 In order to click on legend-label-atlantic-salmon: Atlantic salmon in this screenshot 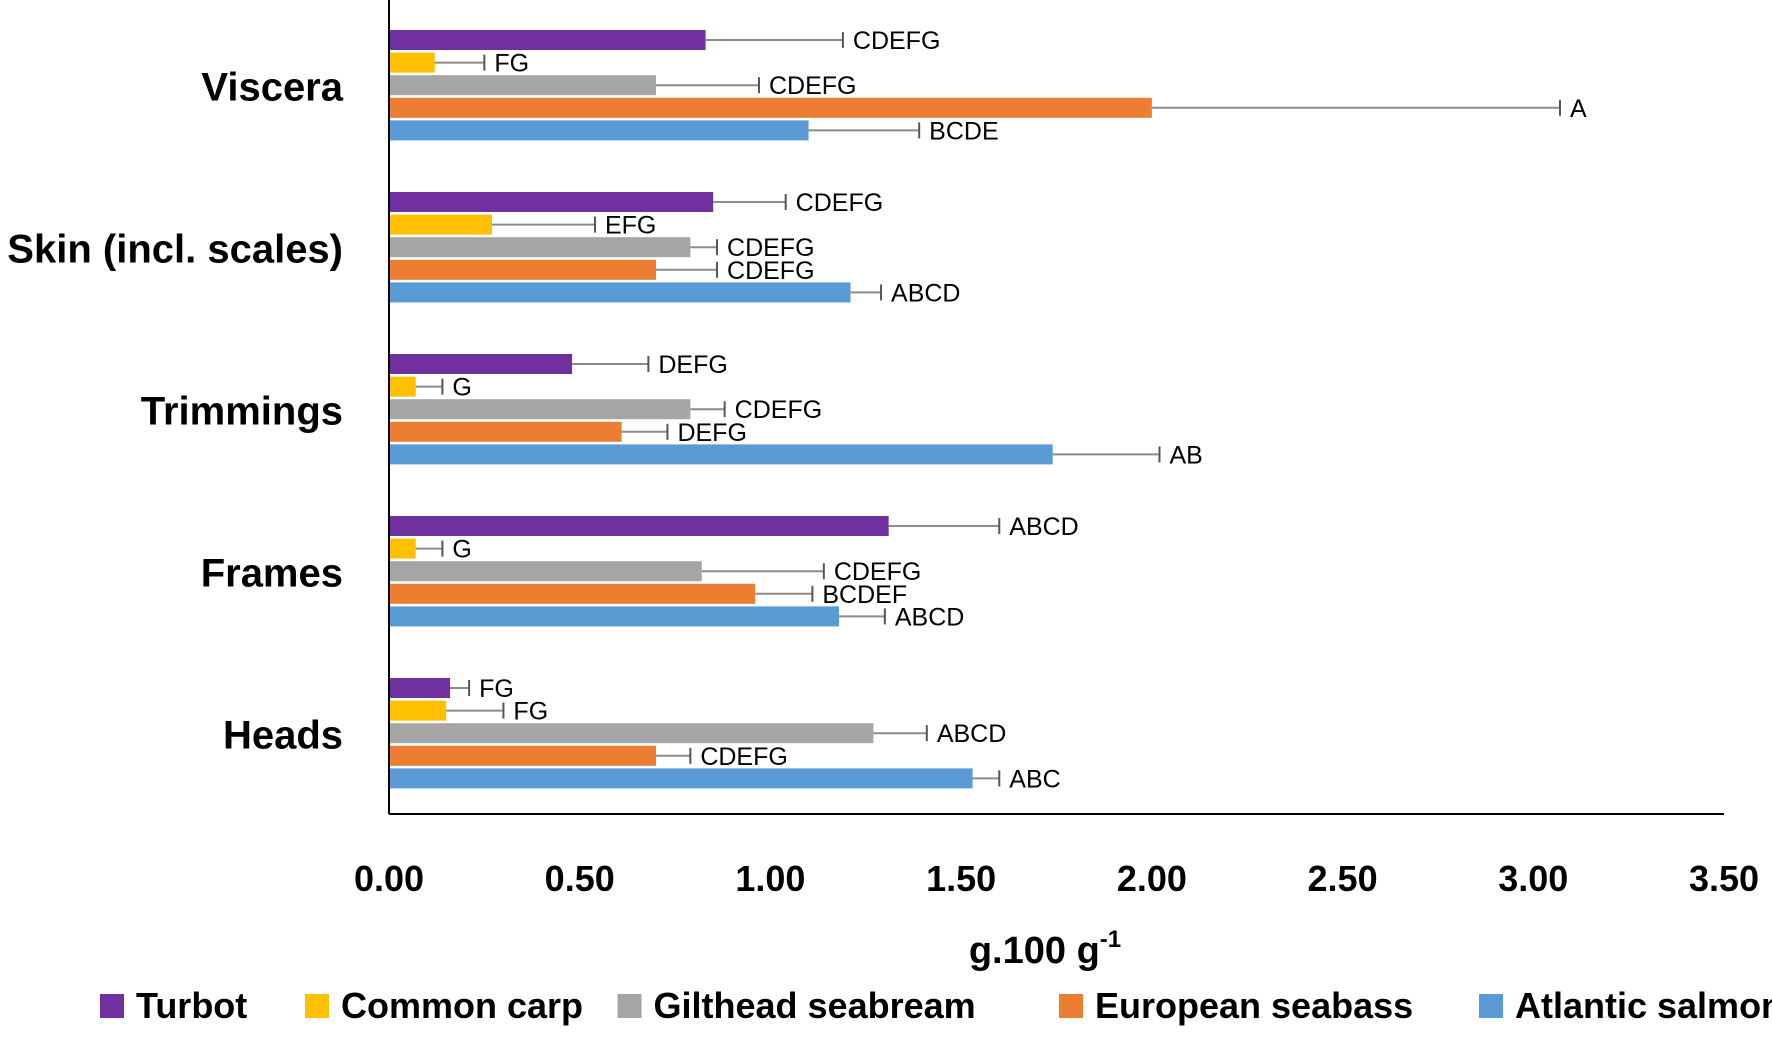, I will do `click(1643, 1005)`.